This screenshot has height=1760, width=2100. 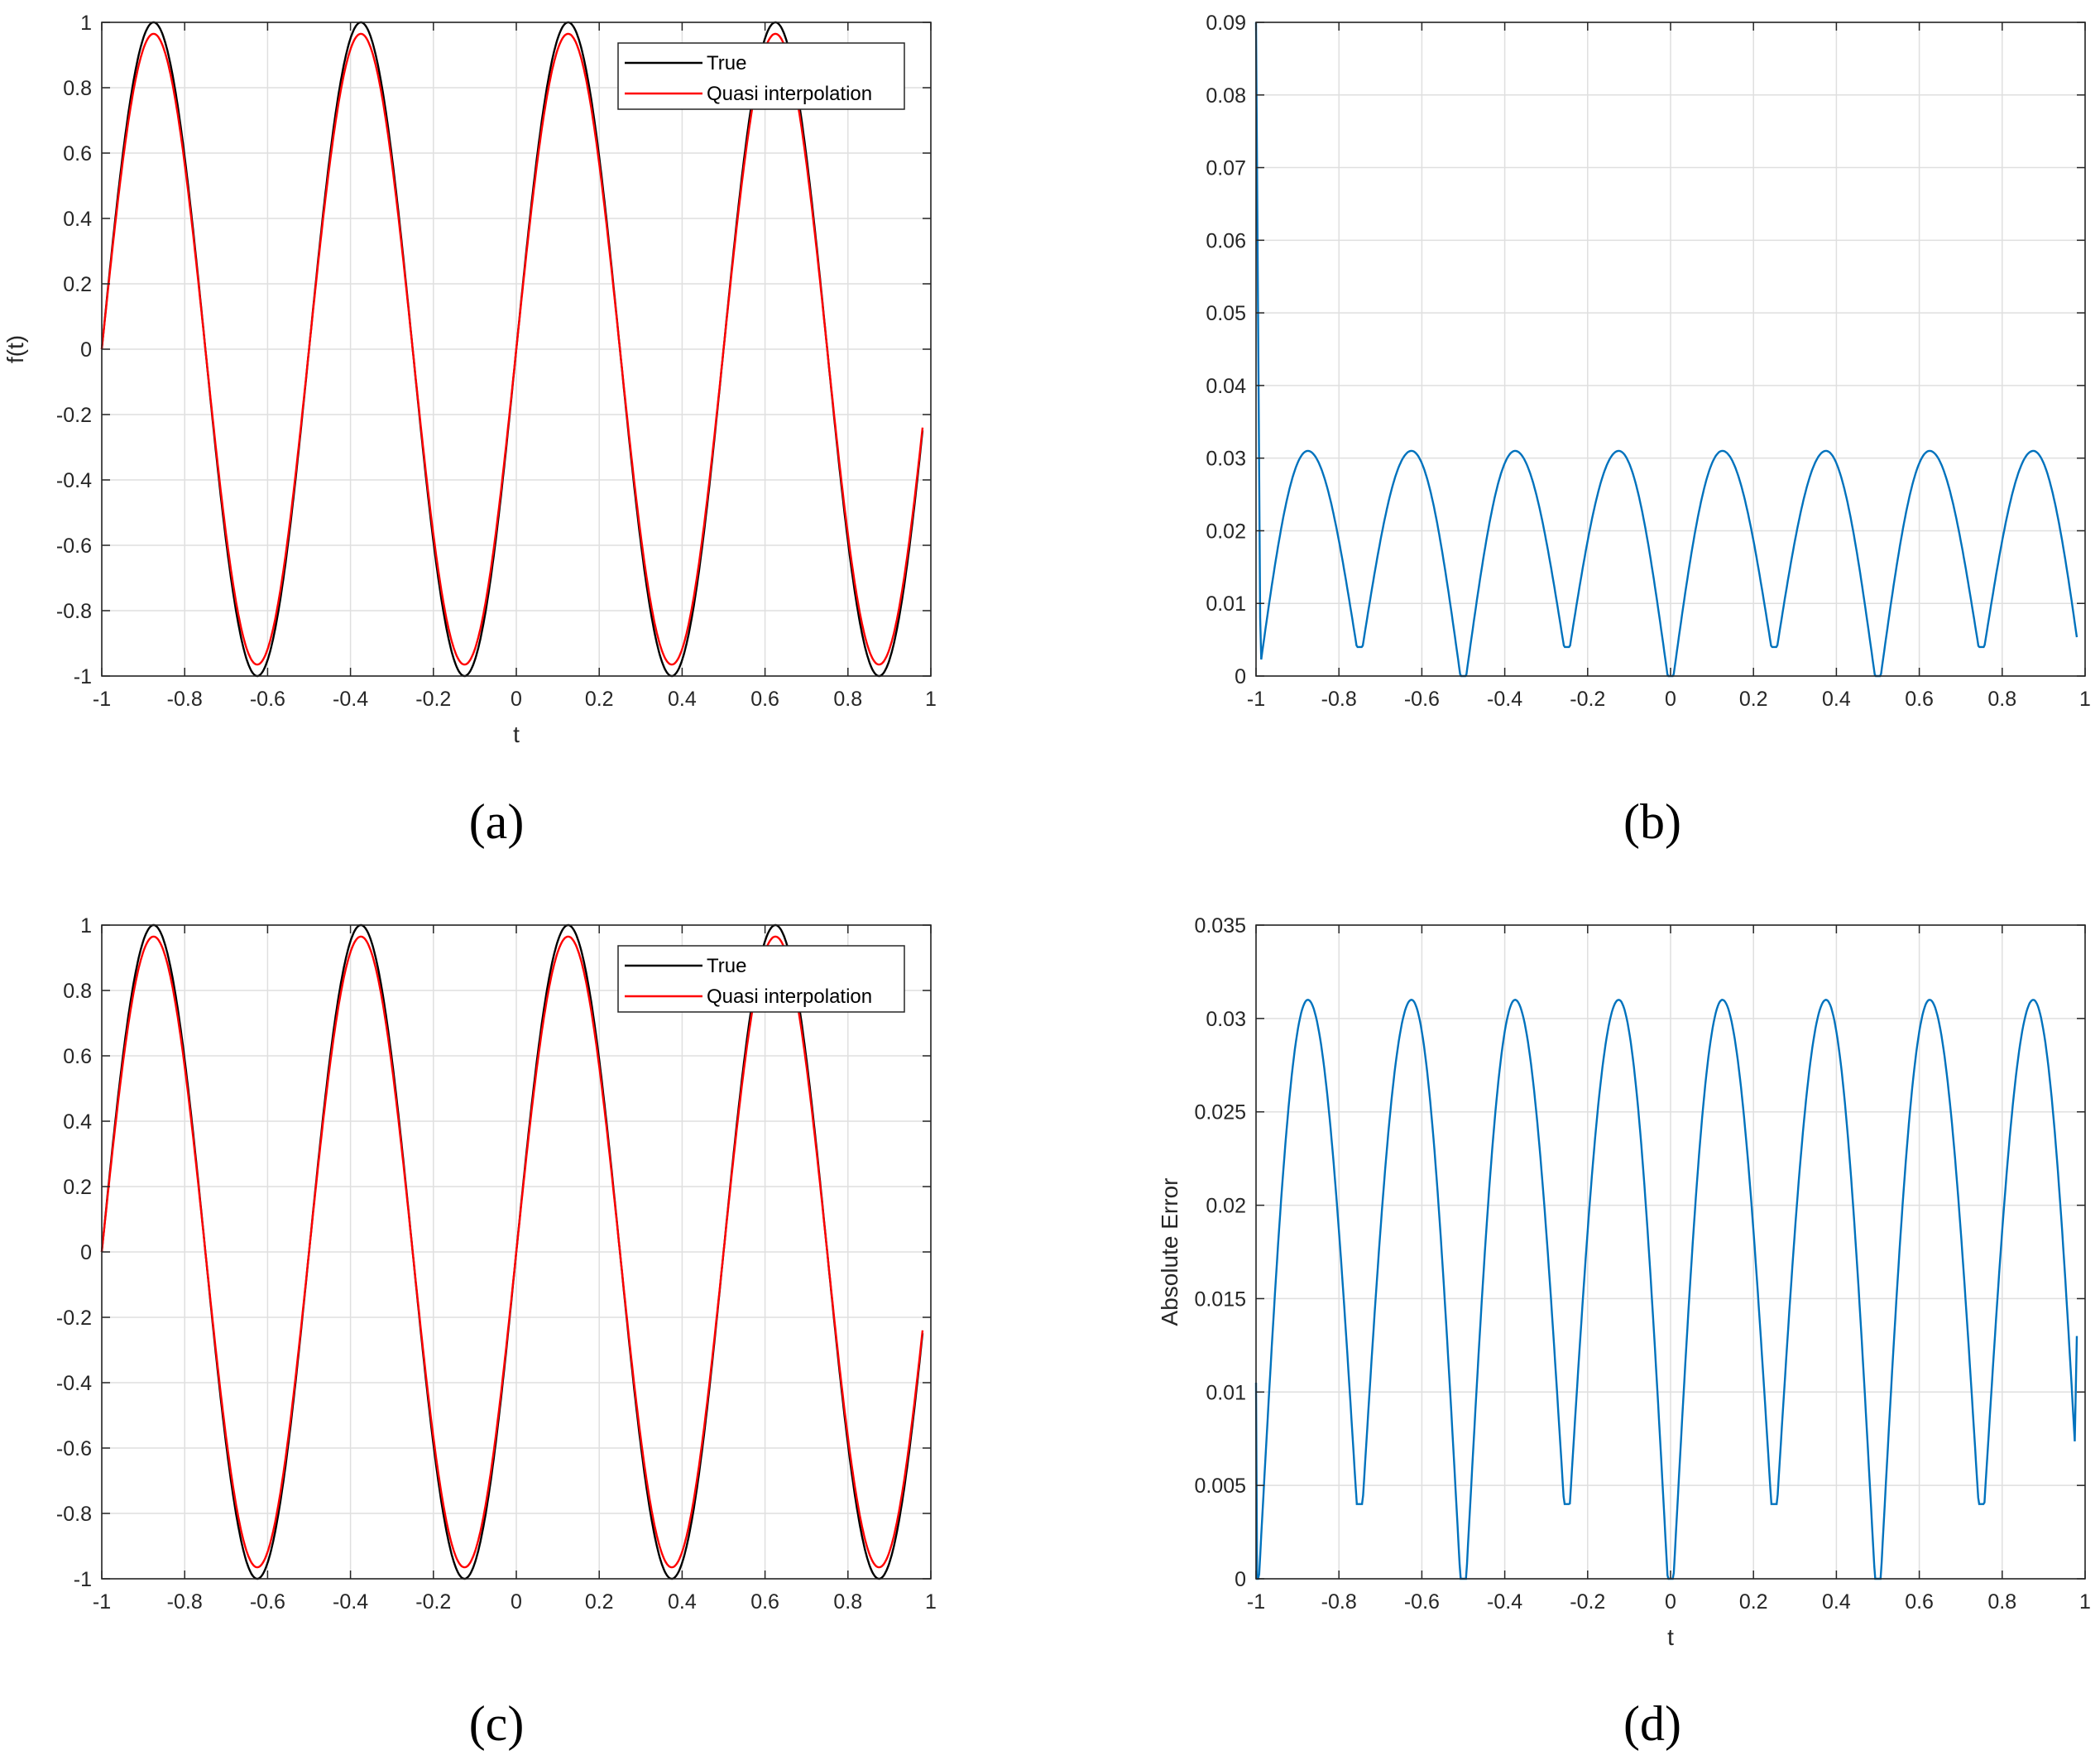 I want to click on panel-caption: (a), so click(x=497, y=821).